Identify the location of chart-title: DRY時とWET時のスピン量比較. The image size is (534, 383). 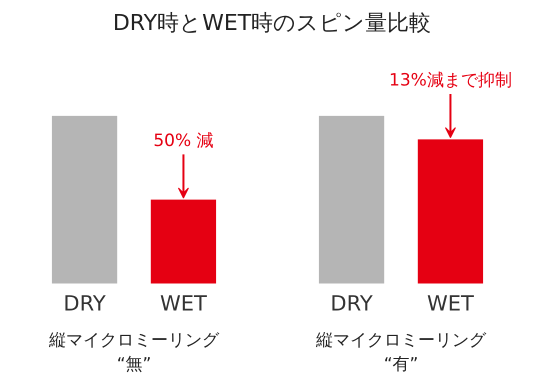
(272, 24).